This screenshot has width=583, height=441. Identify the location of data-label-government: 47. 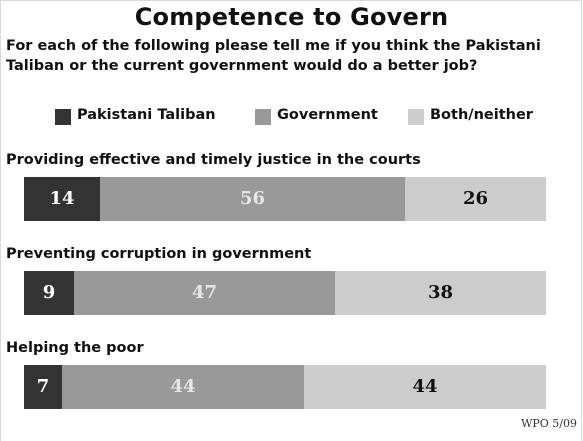
(204, 292).